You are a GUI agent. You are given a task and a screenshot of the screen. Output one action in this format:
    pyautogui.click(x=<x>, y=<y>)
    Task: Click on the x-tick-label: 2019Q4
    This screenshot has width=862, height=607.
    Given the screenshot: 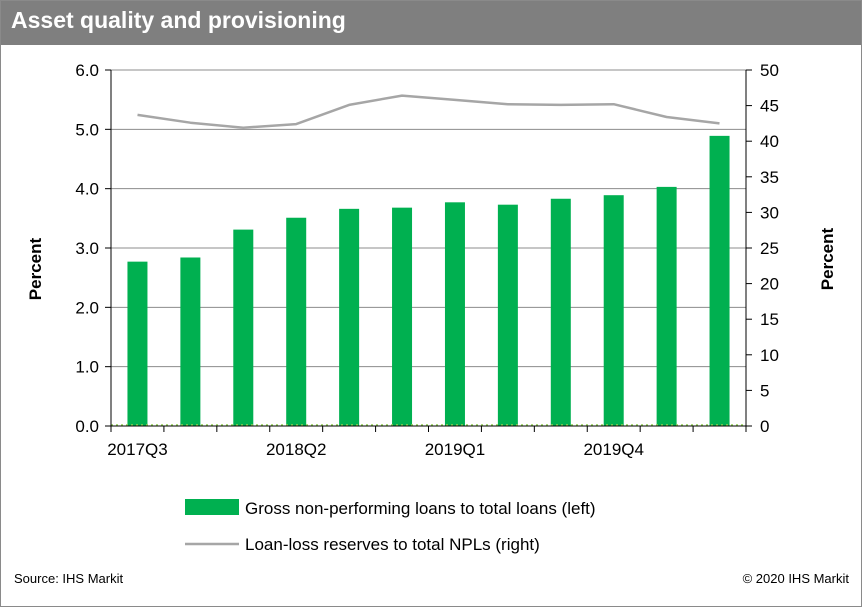 What is the action you would take?
    pyautogui.click(x=613, y=449)
    